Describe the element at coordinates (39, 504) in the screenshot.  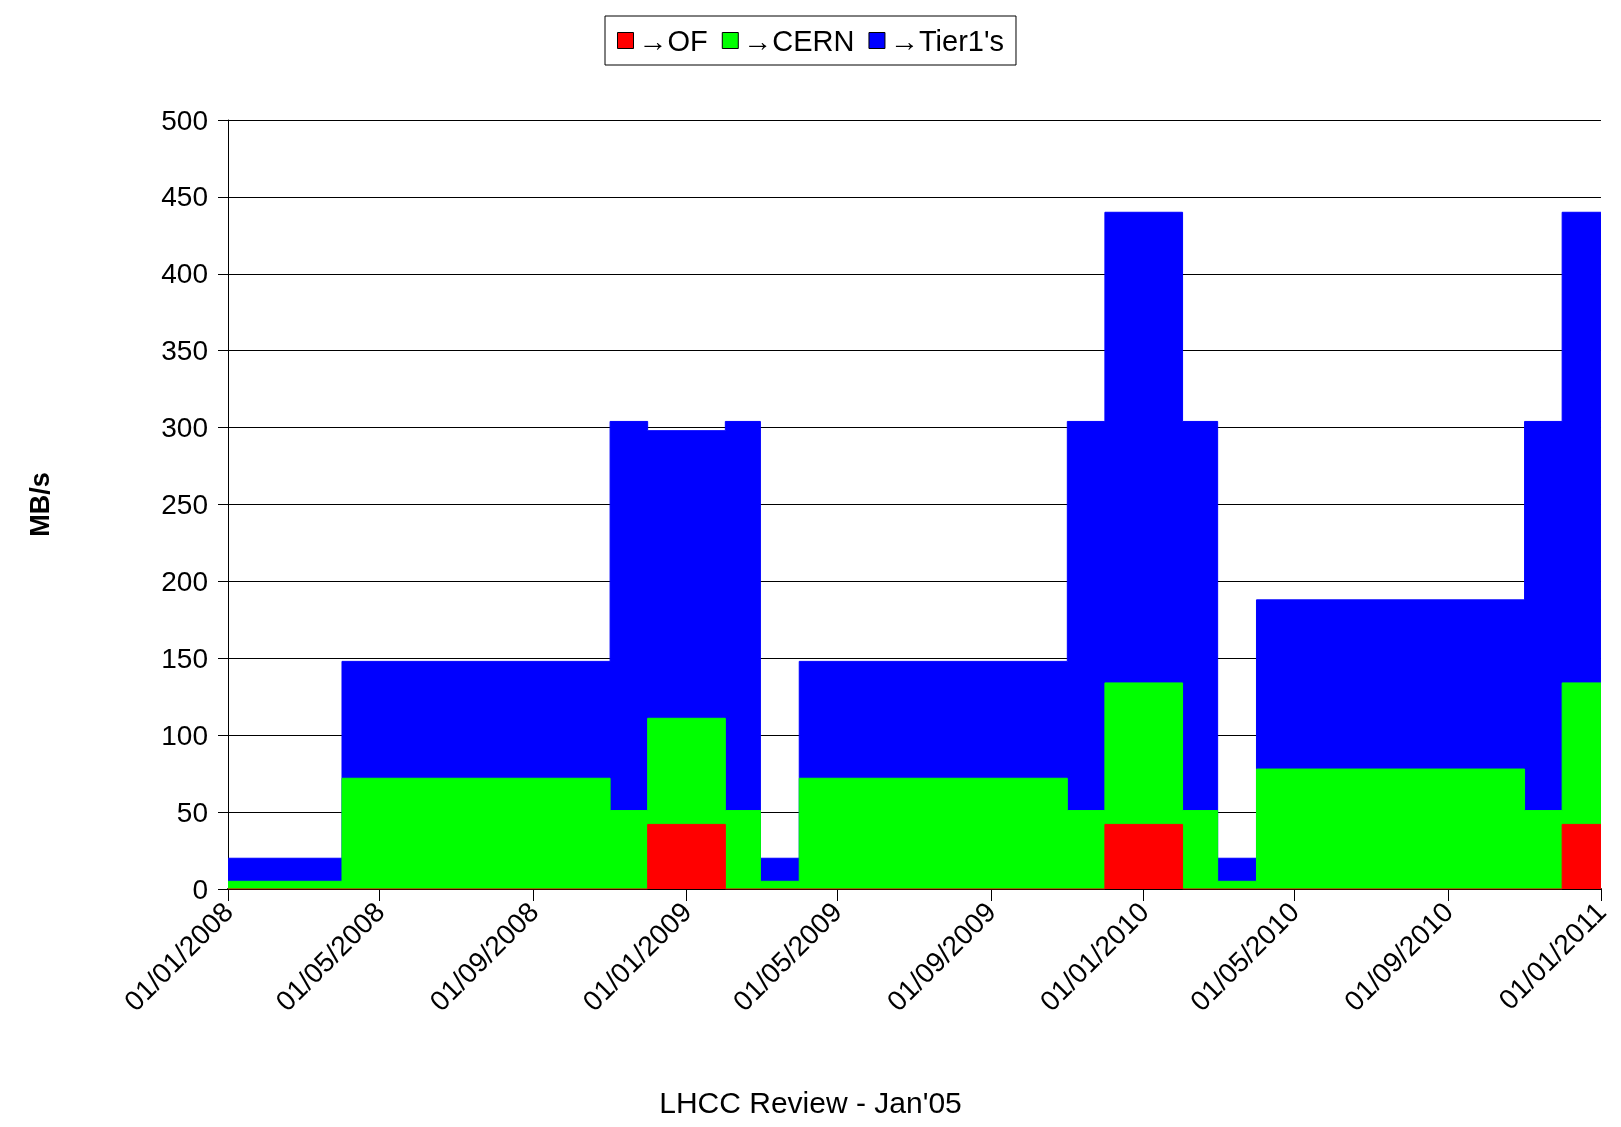
I see `y-axis-title: MB/s` at that location.